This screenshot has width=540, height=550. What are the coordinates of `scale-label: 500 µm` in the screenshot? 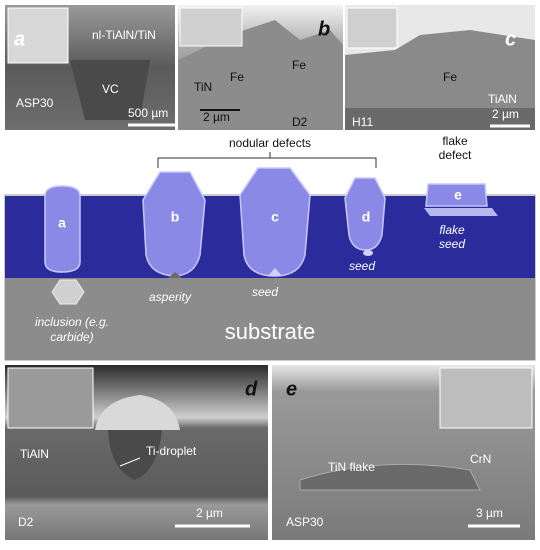 It's located at (148, 113).